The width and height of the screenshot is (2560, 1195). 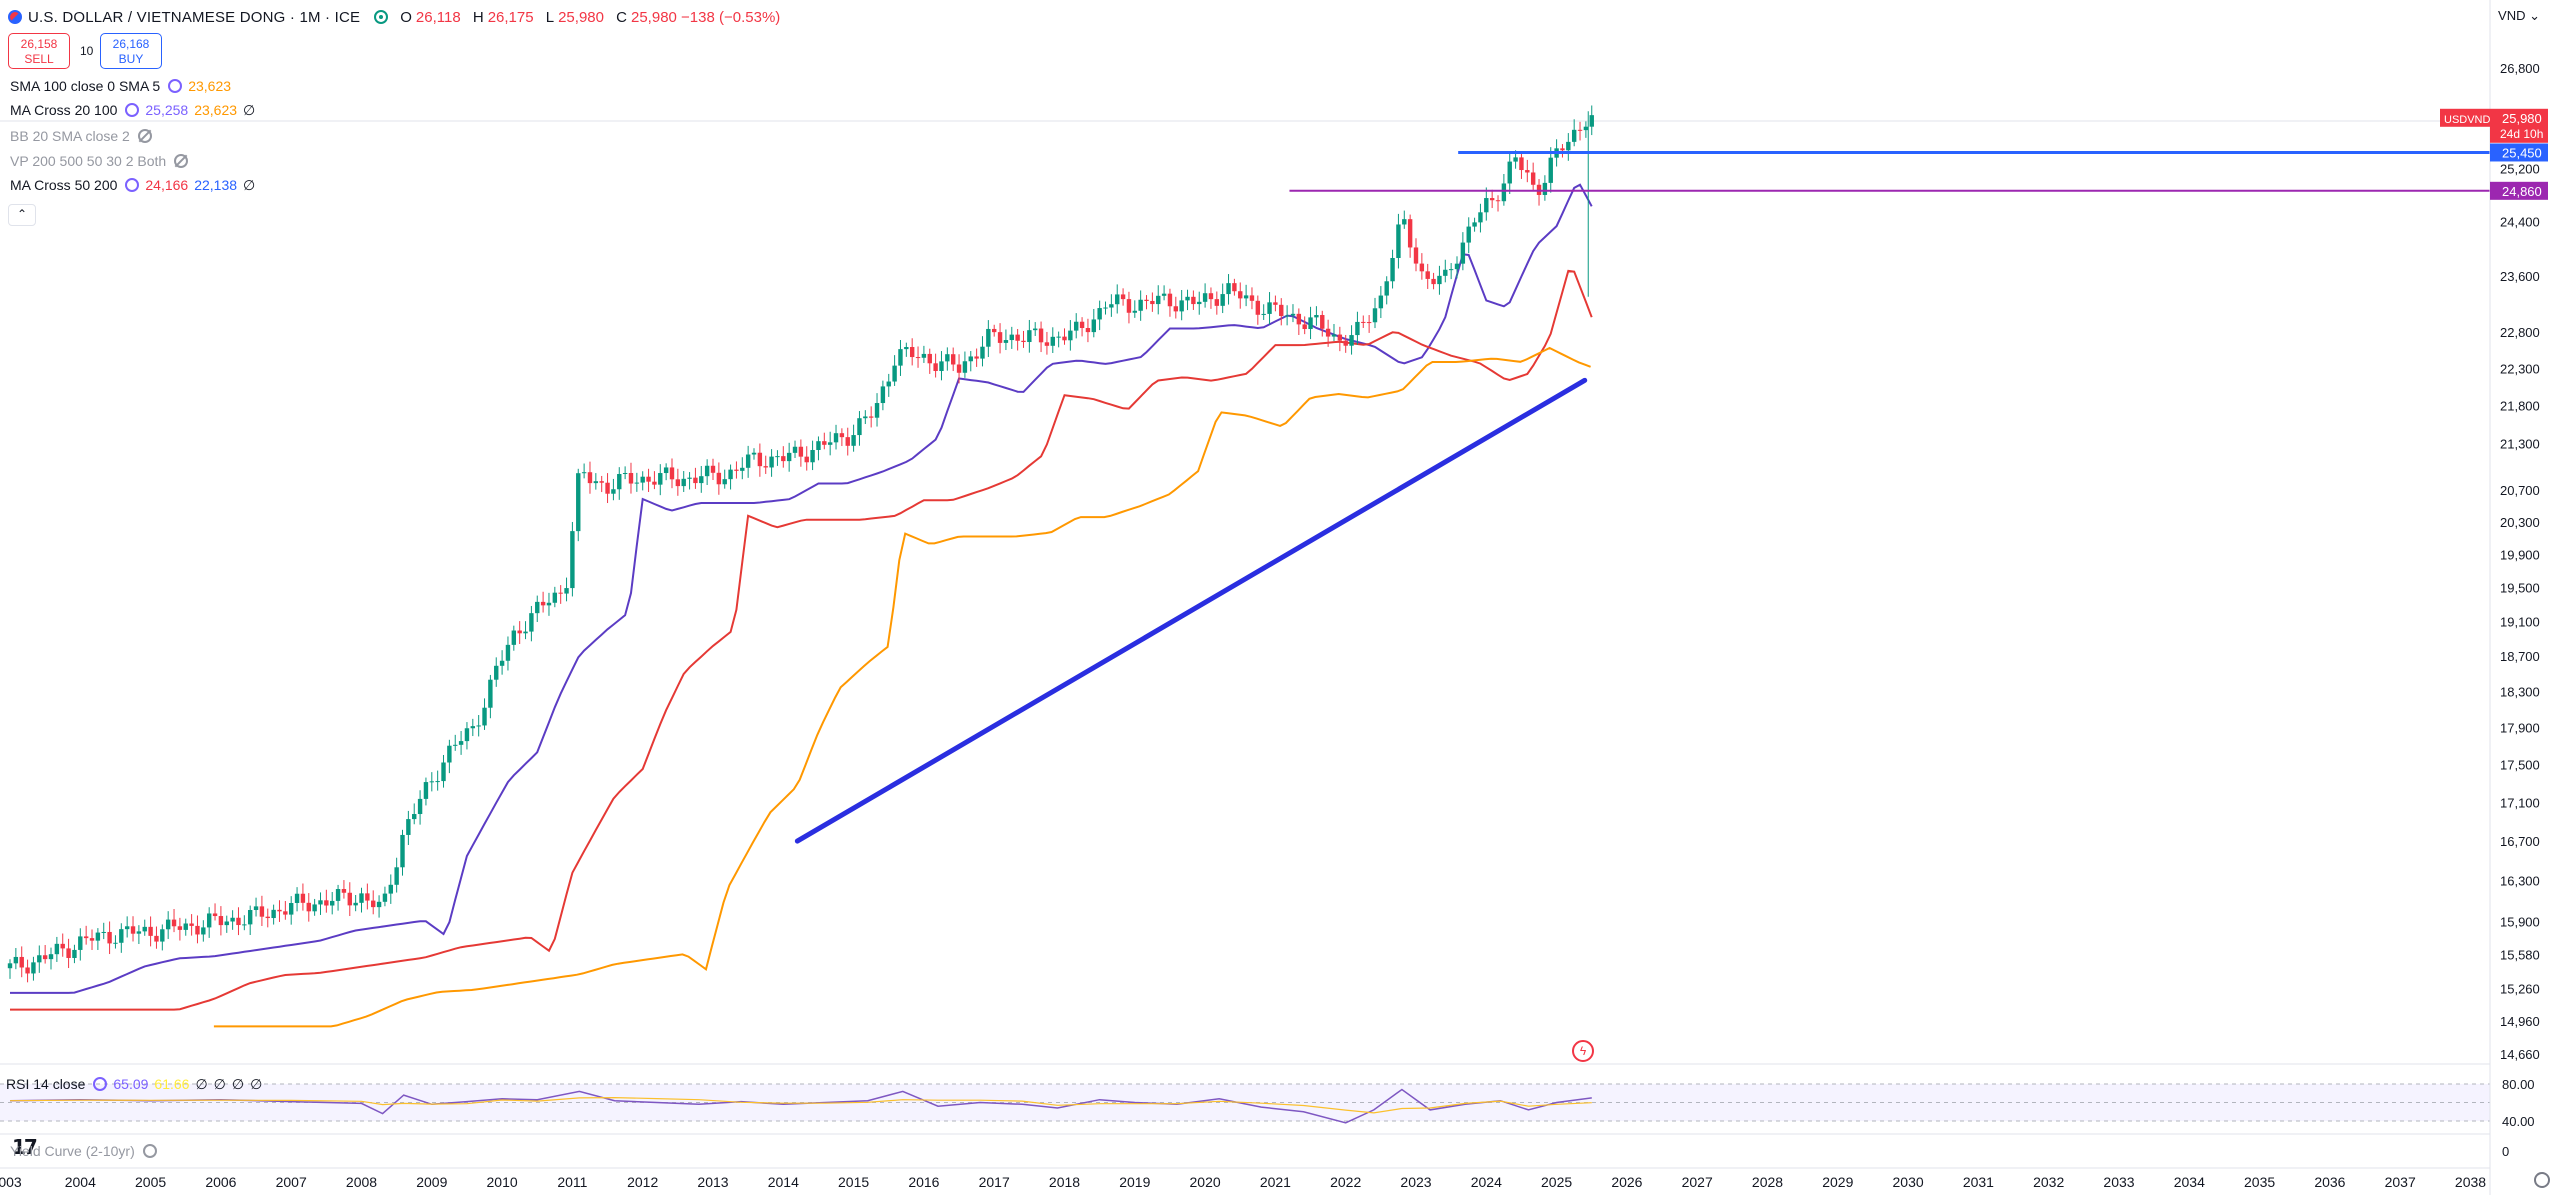 I want to click on price-tick-label: 22,300, so click(x=2520, y=368).